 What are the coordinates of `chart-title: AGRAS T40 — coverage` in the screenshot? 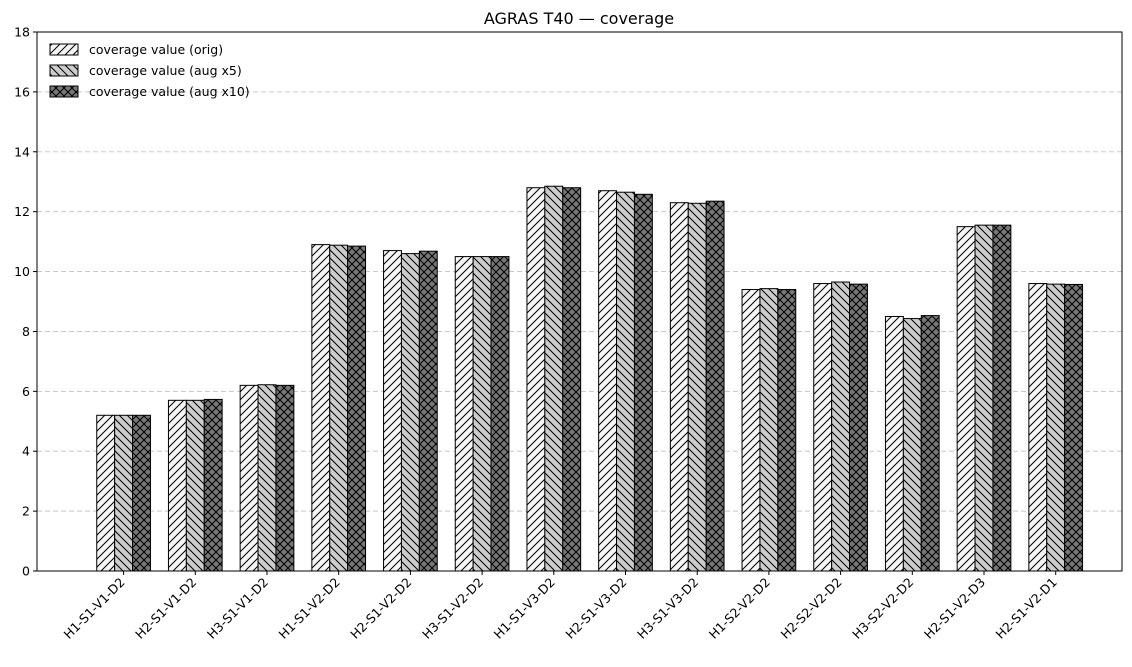 It's located at (579, 18).